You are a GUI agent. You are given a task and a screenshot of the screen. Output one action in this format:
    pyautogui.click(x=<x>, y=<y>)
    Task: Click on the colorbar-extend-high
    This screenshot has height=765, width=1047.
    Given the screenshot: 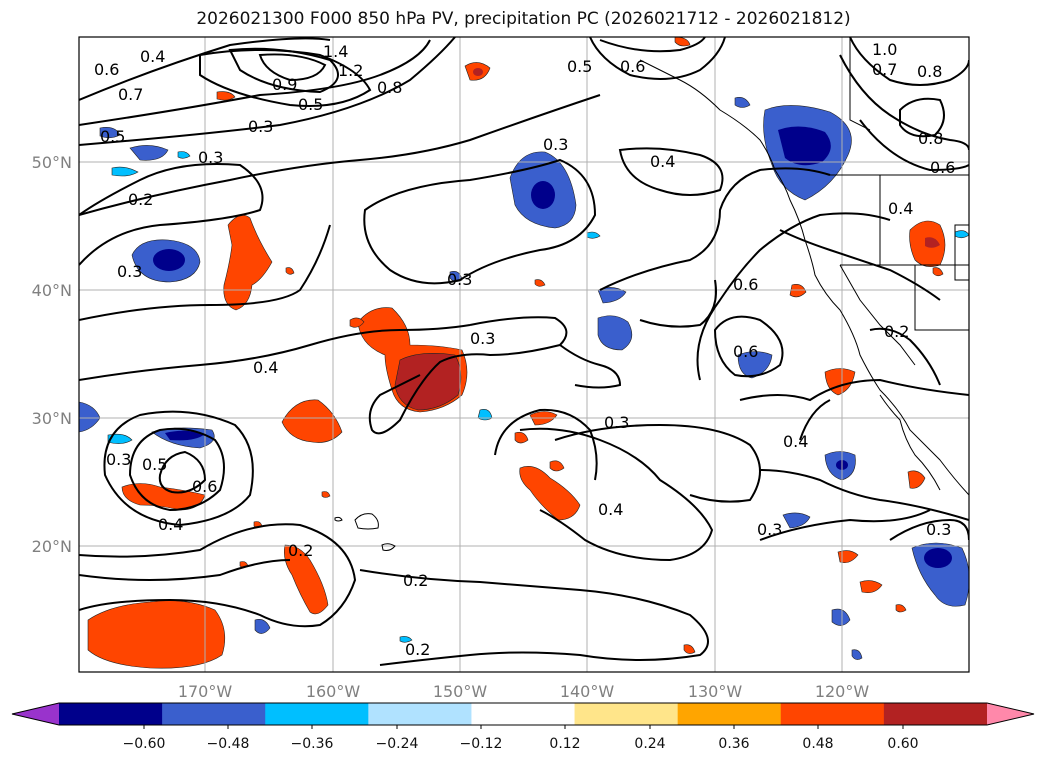 What is the action you would take?
    pyautogui.click(x=1010, y=714)
    